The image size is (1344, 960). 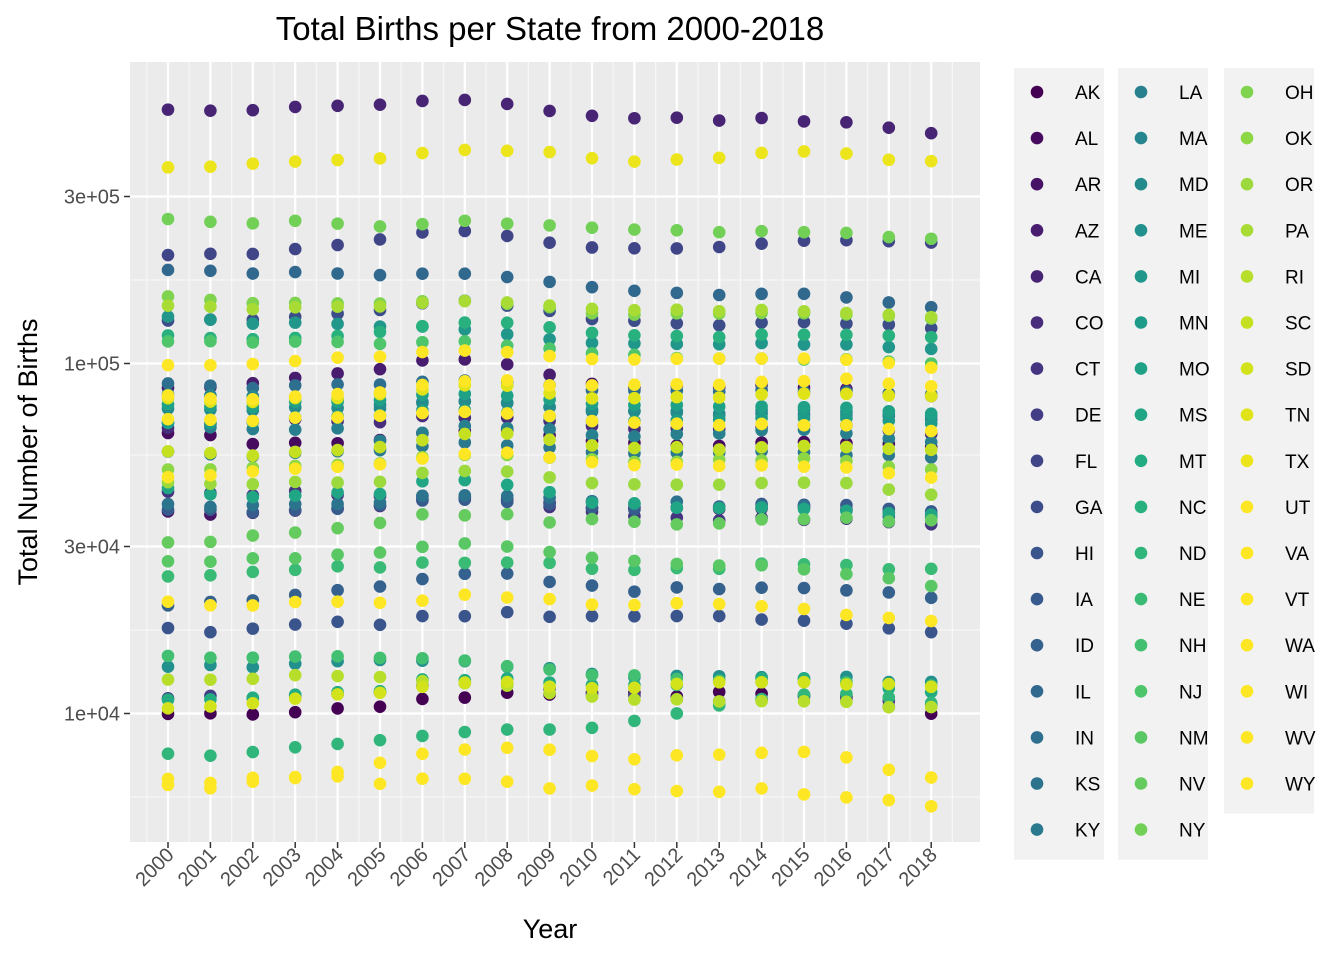 What do you see at coordinates (748, 867) in the screenshot?
I see `x-tick-label: 2014` at bounding box center [748, 867].